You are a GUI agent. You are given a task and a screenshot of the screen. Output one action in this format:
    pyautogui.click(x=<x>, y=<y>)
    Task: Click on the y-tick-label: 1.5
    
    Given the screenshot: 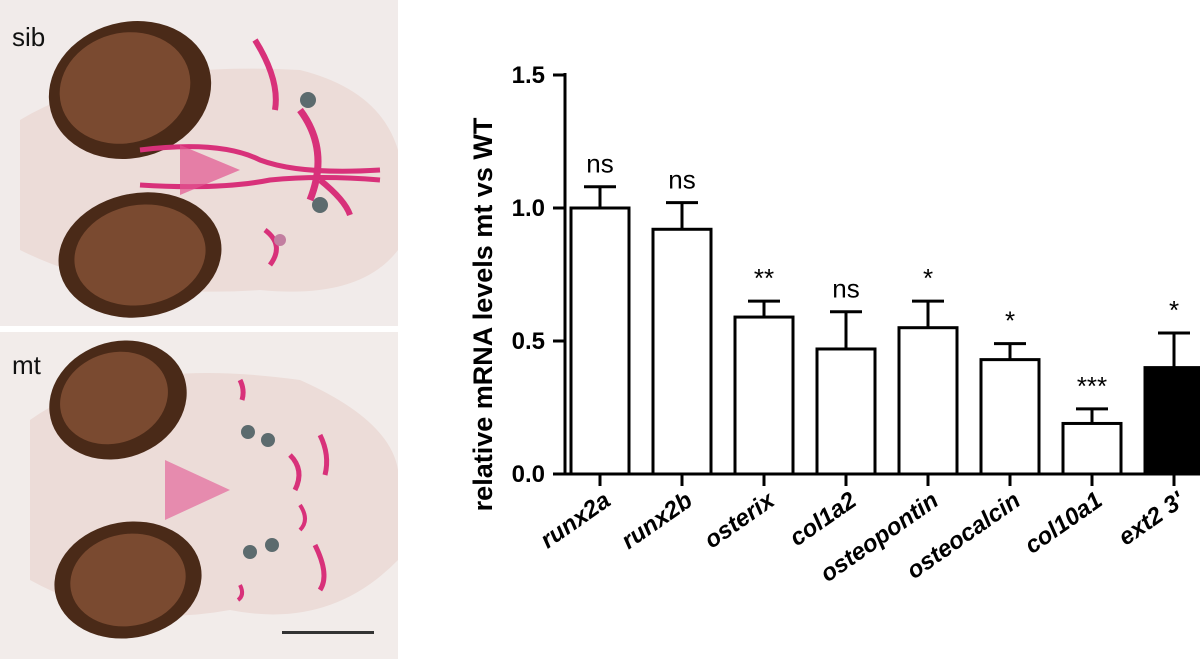 What is the action you would take?
    pyautogui.click(x=528, y=75)
    